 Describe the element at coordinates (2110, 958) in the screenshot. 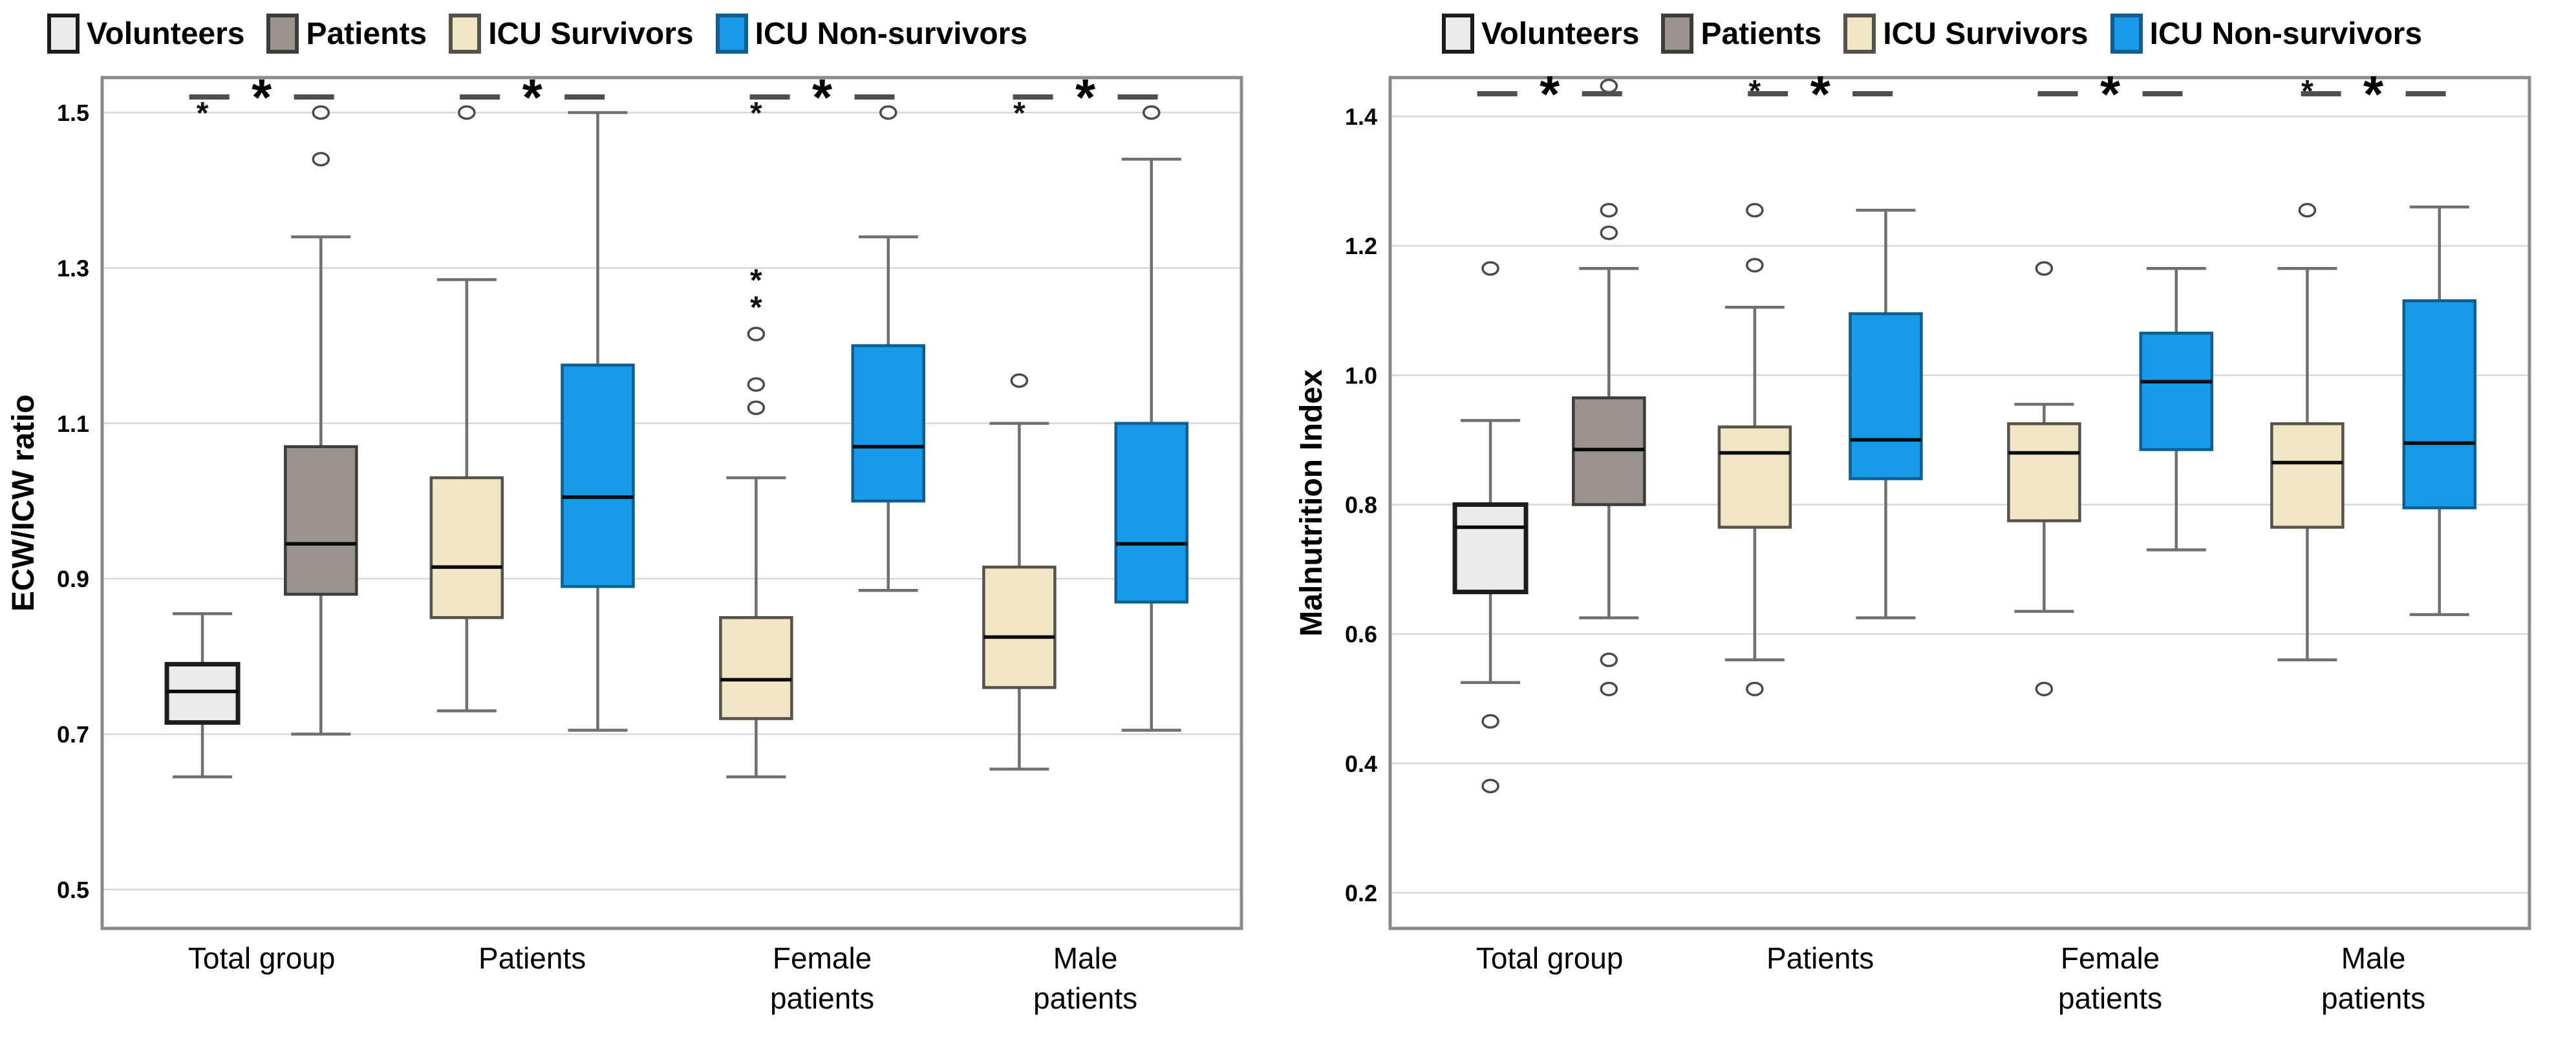

I see `x-category-label: Female` at that location.